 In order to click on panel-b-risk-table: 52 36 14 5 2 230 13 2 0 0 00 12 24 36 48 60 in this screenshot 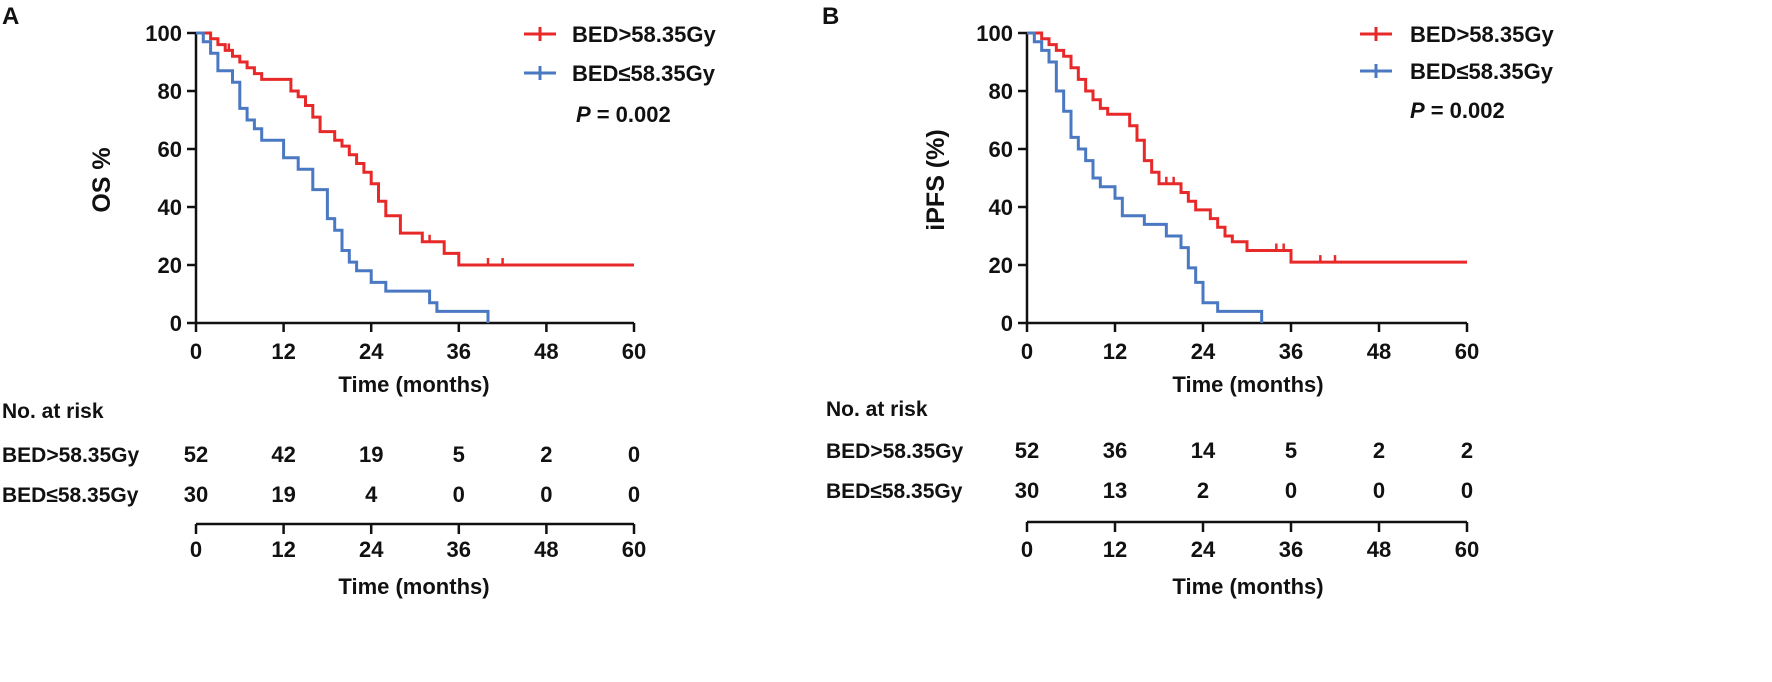, I will do `click(1247, 500)`.